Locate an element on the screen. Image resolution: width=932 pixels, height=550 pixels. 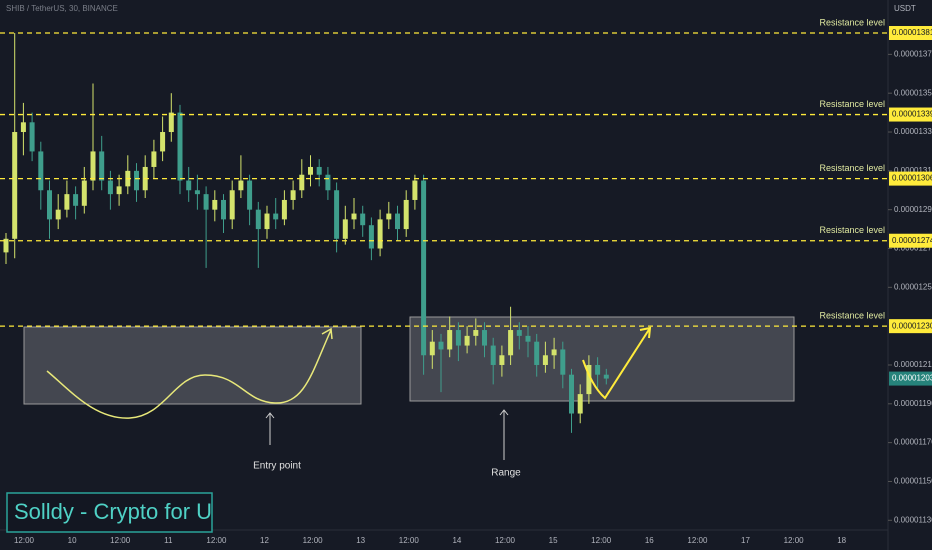
watermark-box is located at coordinates (109, 512).